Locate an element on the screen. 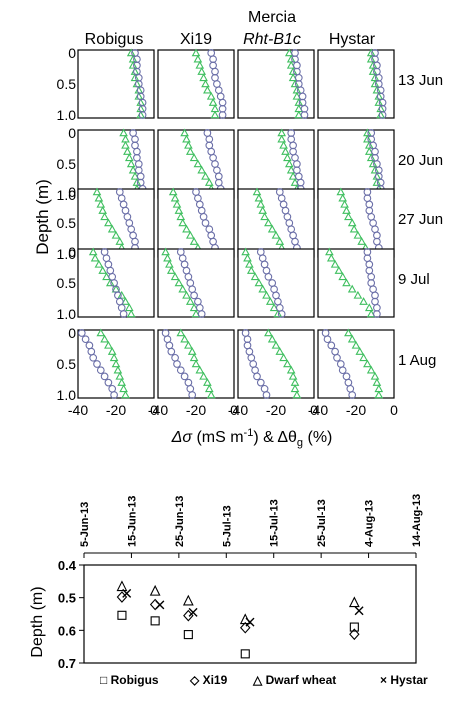 This screenshot has height=725, width=459. column-header-xi19: Xi19 is located at coordinates (196, 39).